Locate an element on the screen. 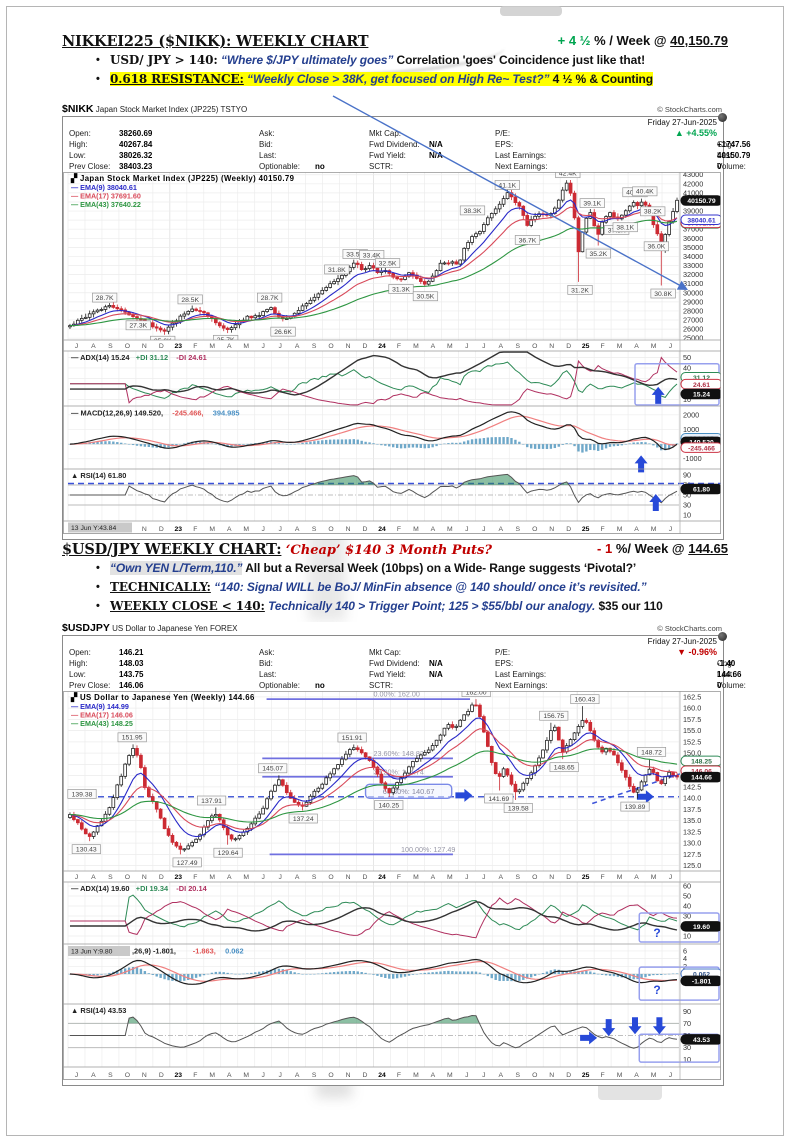 The height and width of the screenshot is (1146, 790). svg-text: 148.25 is located at coordinates (701, 762).